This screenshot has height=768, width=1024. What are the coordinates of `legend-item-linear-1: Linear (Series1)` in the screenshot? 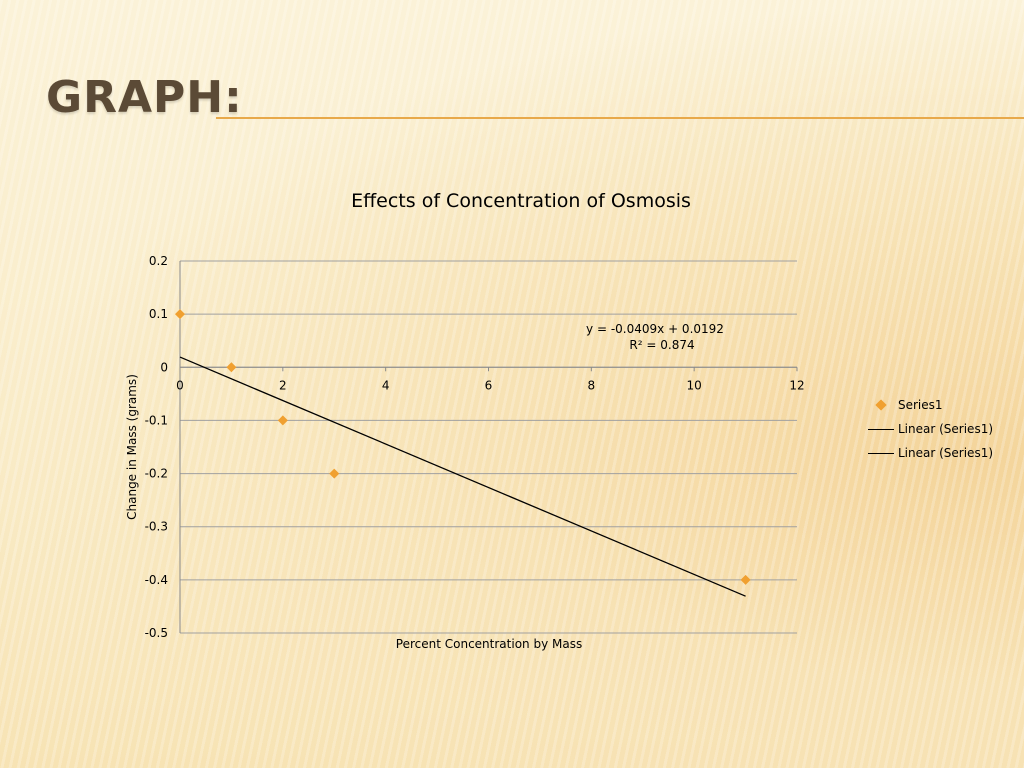 It's located at (936, 429).